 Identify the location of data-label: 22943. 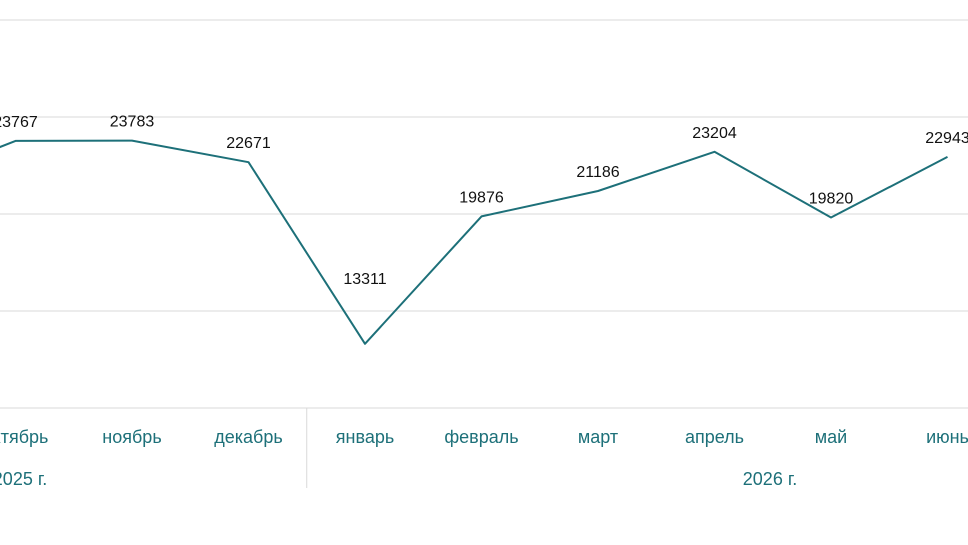
(946, 138).